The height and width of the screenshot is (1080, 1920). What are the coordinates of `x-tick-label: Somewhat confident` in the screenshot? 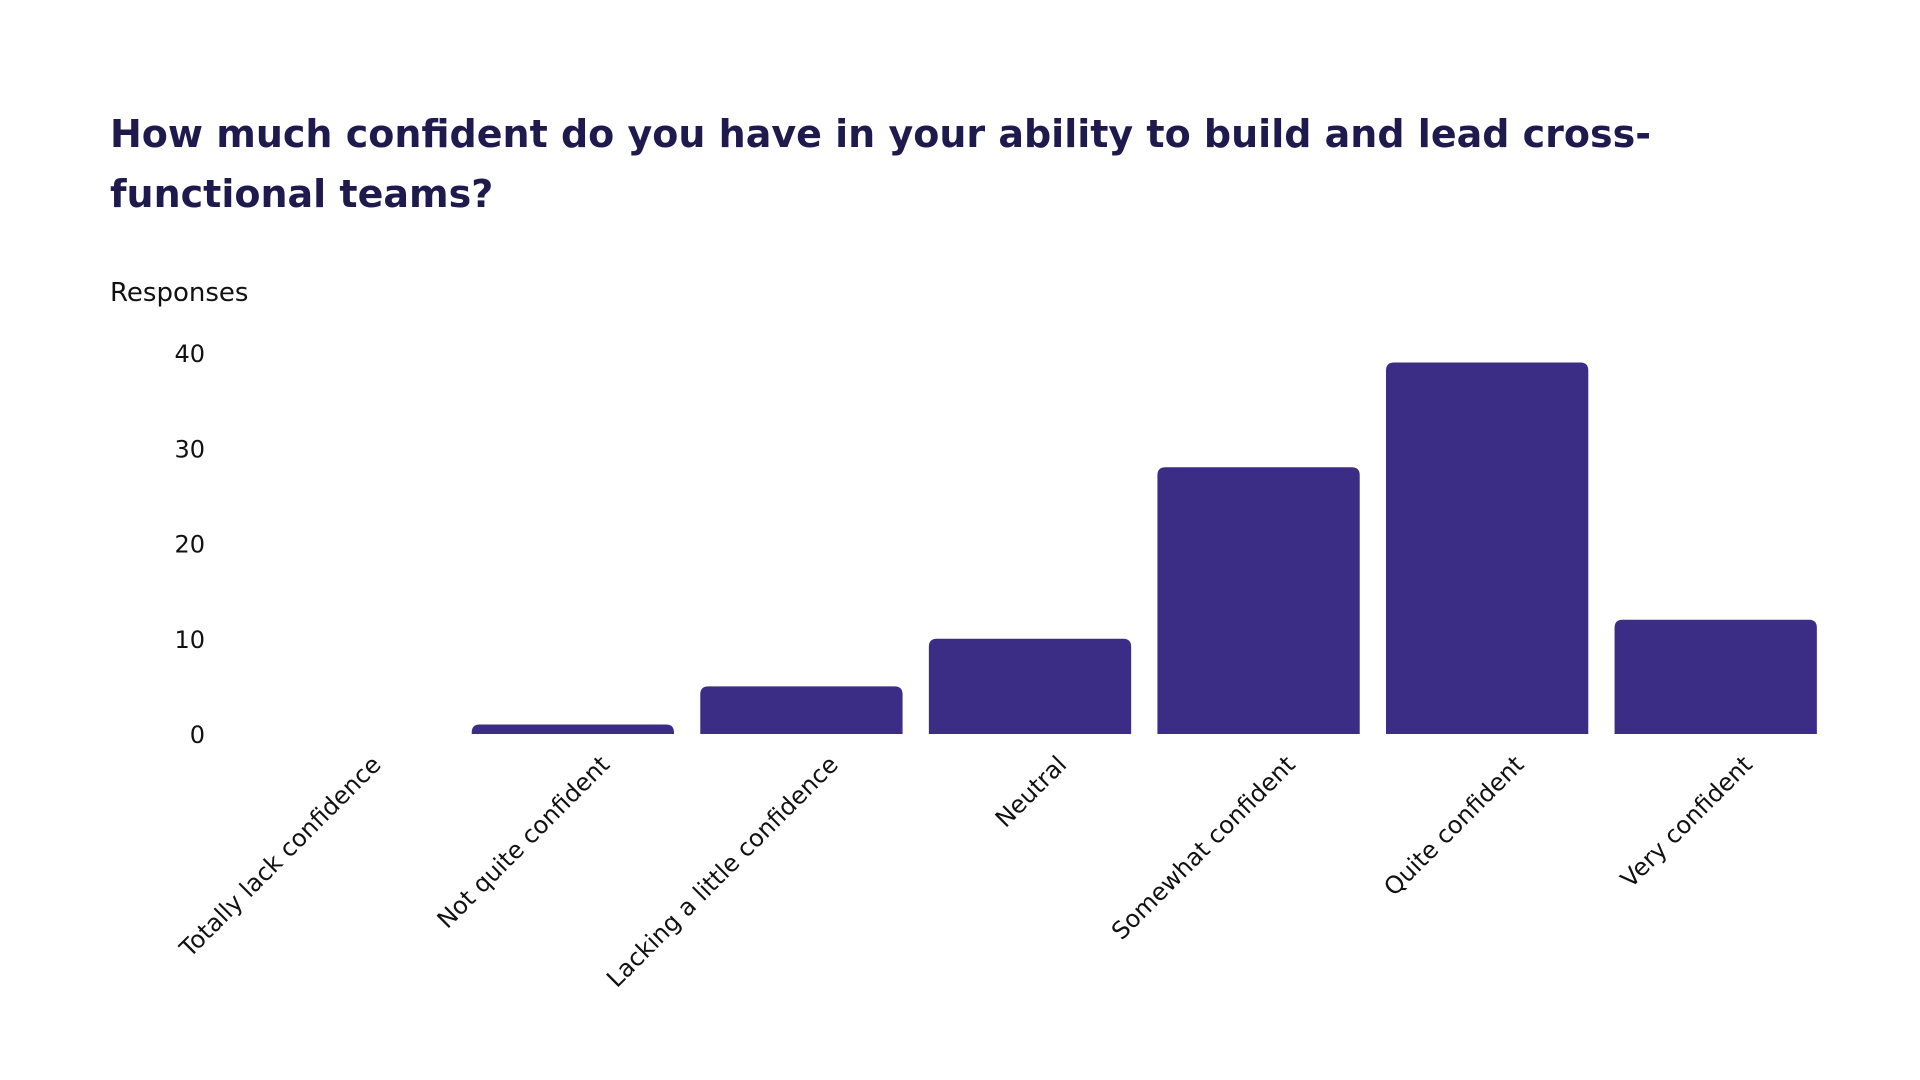 It's located at (1203, 847).